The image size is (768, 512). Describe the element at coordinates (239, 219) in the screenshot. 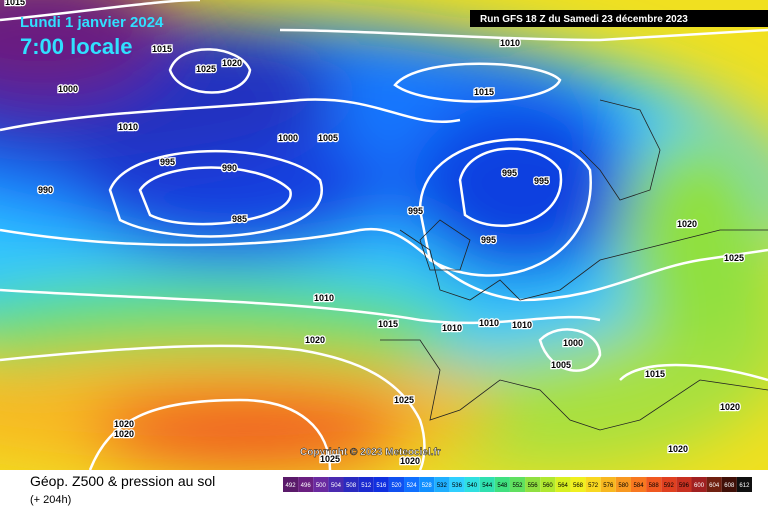

I see `isobar-label: 985` at that location.